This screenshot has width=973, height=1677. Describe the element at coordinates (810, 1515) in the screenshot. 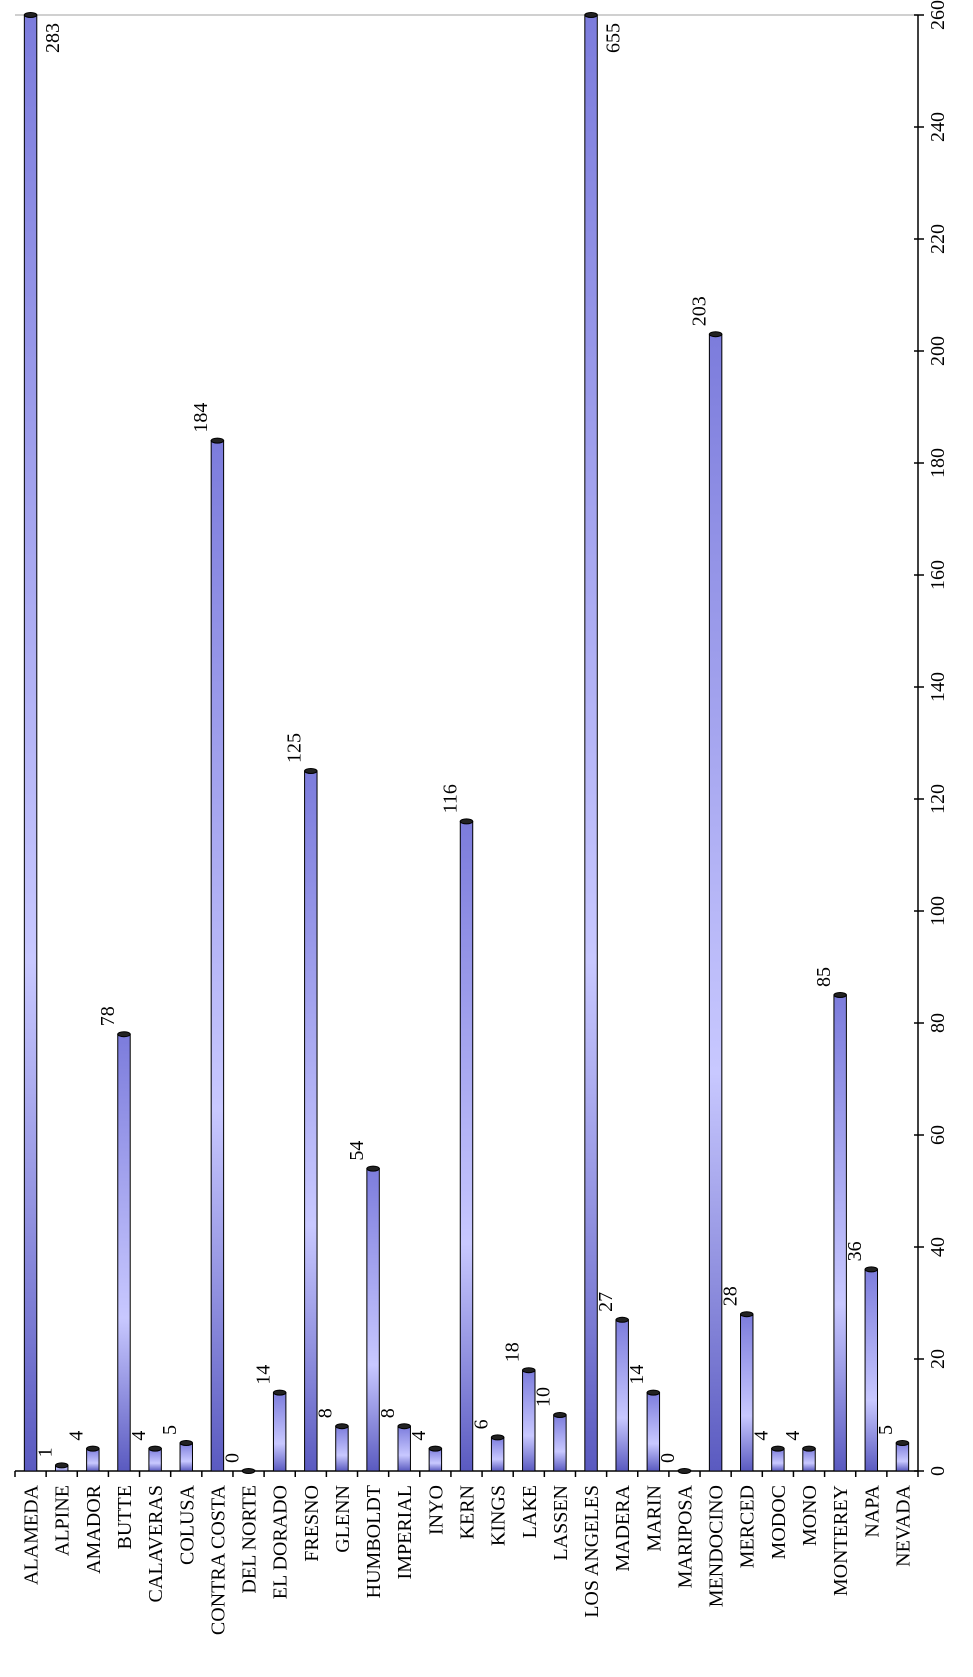

I see `category-label: MONO` at that location.